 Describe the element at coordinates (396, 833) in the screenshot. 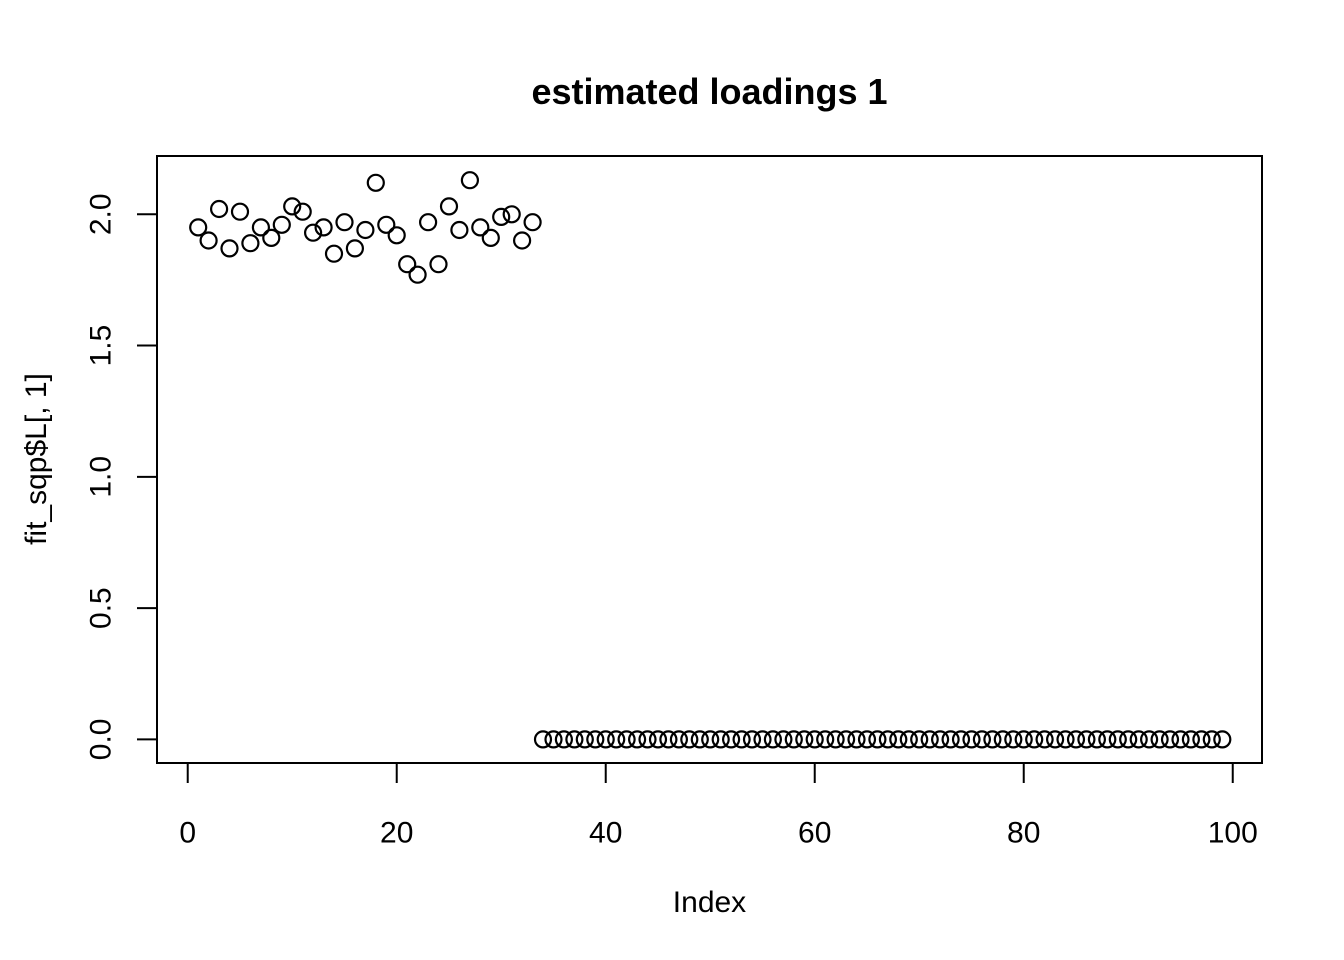

I see `x-tick-label: 20` at that location.